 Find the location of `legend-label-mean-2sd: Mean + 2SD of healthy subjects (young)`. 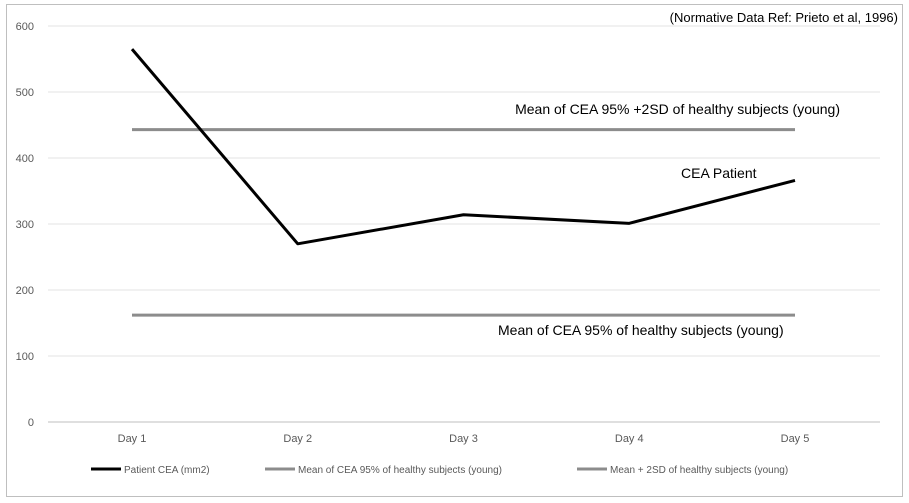

legend-label-mean-2sd: Mean + 2SD of healthy subjects (young) is located at coordinates (699, 470).